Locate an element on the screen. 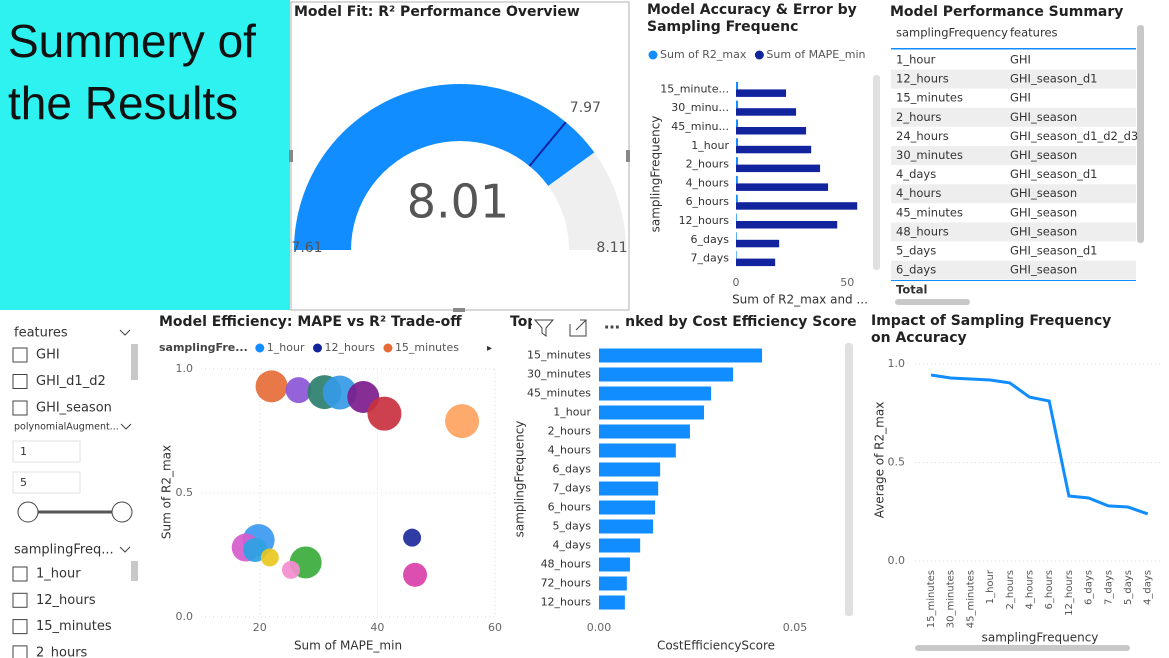 This screenshot has height=658, width=1169. table-cell: GHI is located at coordinates (1020, 60).